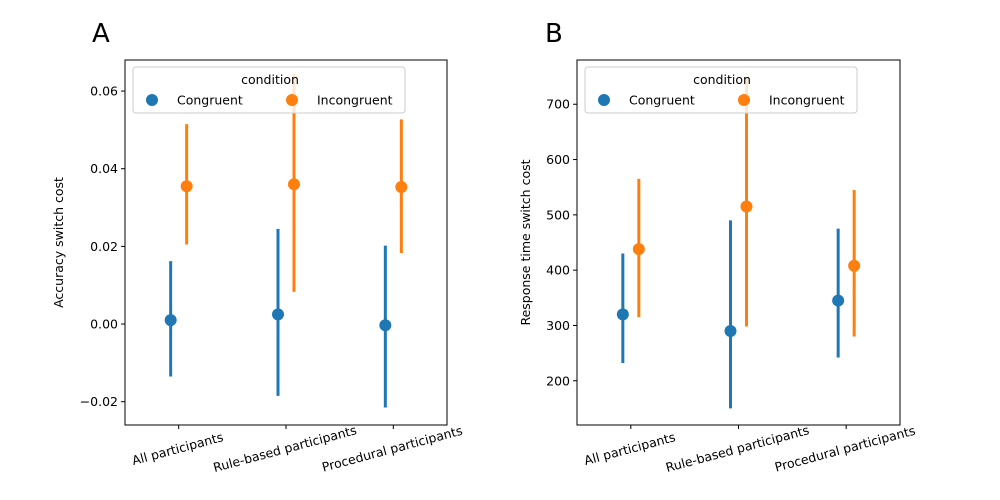  What do you see at coordinates (558, 380) in the screenshot?
I see `y-tick-label: 200` at bounding box center [558, 380].